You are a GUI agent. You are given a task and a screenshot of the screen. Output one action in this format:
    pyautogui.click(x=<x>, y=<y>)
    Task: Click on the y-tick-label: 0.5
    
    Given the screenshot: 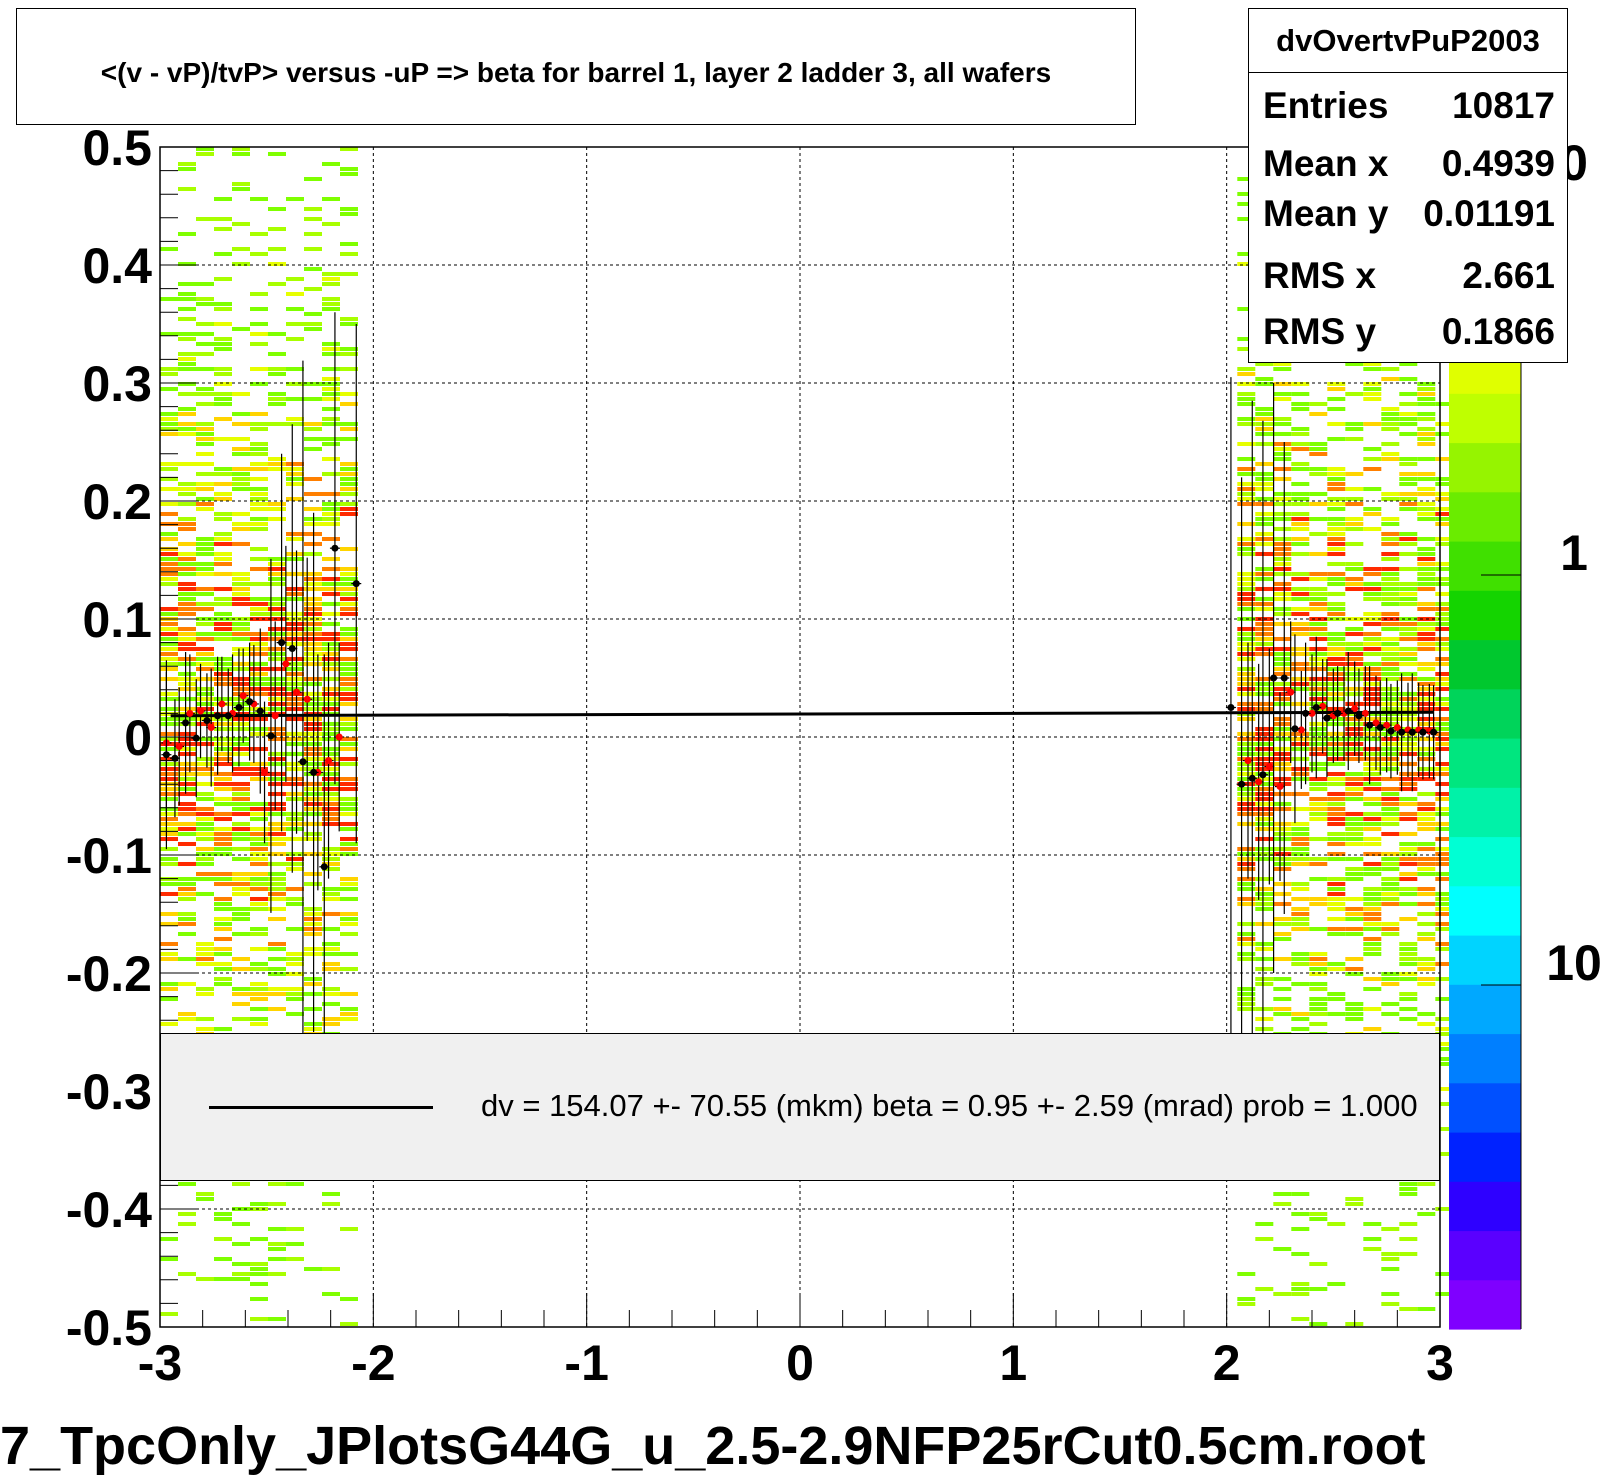 What is the action you would take?
    pyautogui.click(x=117, y=148)
    